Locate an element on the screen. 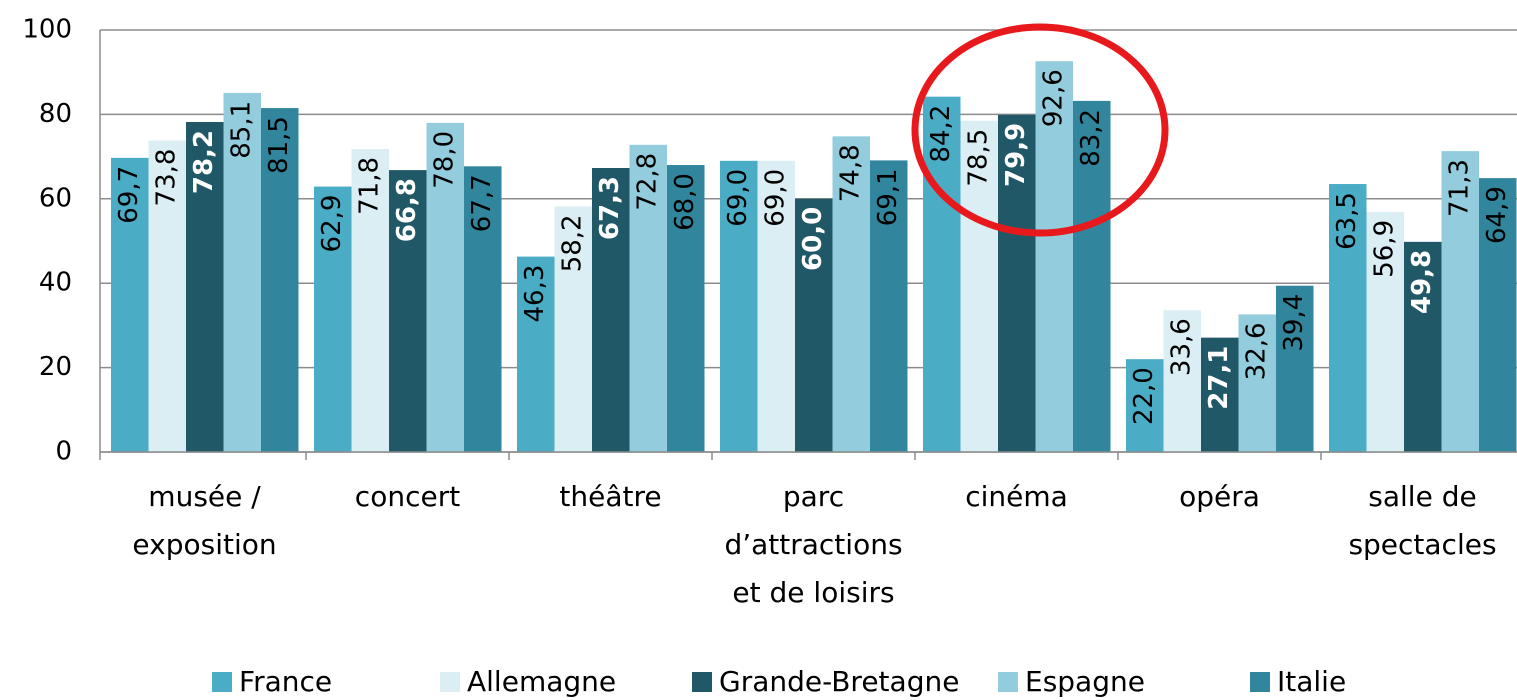 The image size is (1517, 700). value-label: 39,4 is located at coordinates (1294, 323).